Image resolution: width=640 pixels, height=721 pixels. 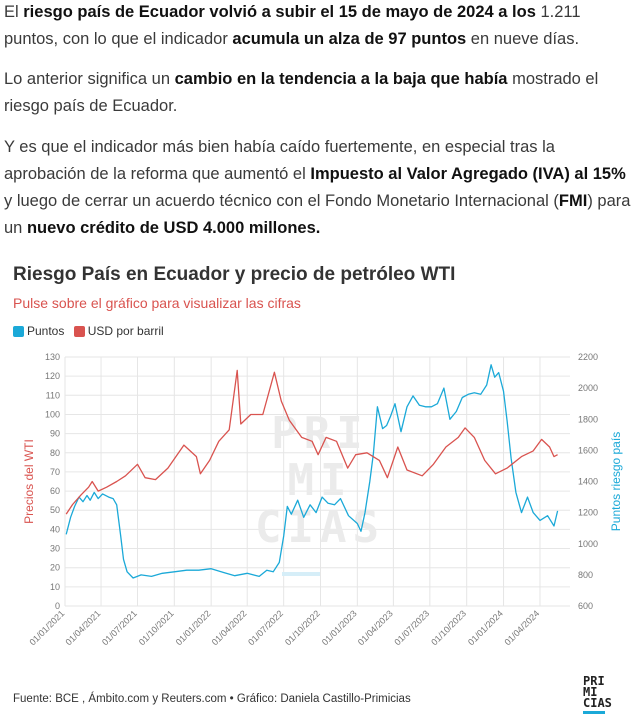 I want to click on x-tick-label: 01/01/2022, so click(x=193, y=627).